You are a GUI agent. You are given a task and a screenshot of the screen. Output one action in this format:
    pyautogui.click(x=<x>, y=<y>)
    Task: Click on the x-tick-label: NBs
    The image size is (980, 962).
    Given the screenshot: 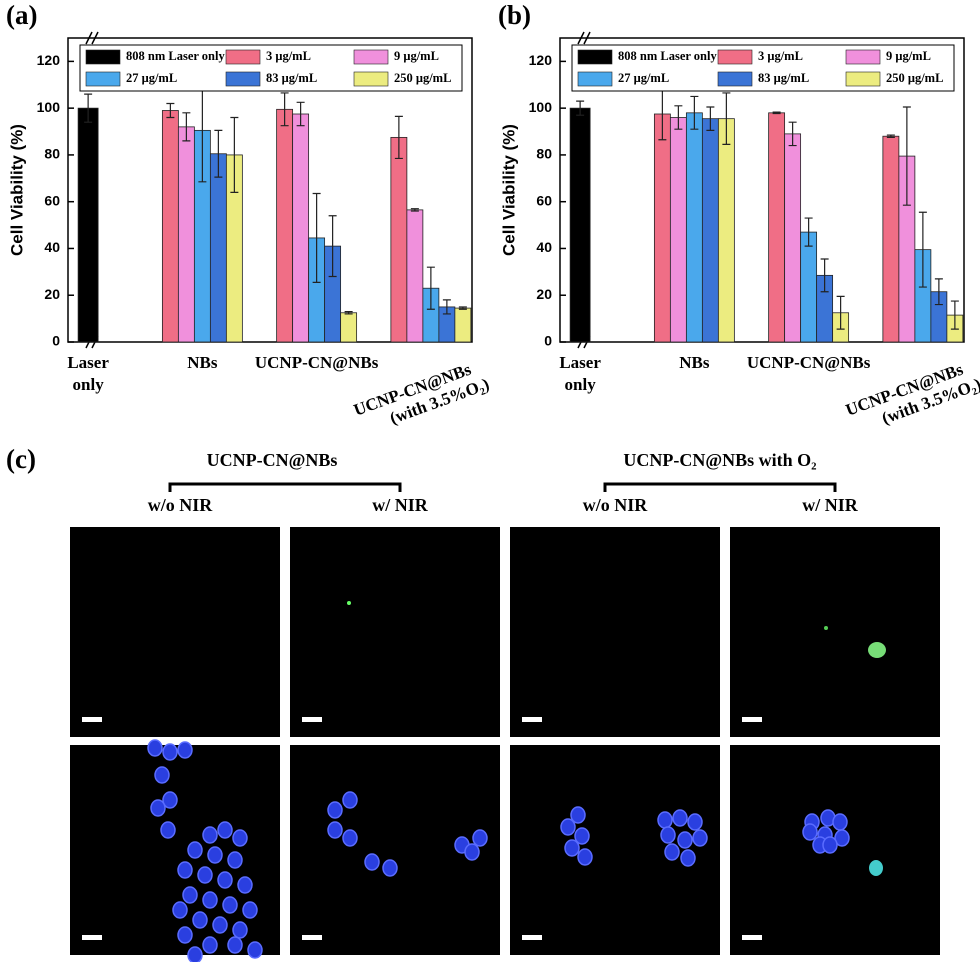 What is the action you would take?
    pyautogui.click(x=202, y=362)
    